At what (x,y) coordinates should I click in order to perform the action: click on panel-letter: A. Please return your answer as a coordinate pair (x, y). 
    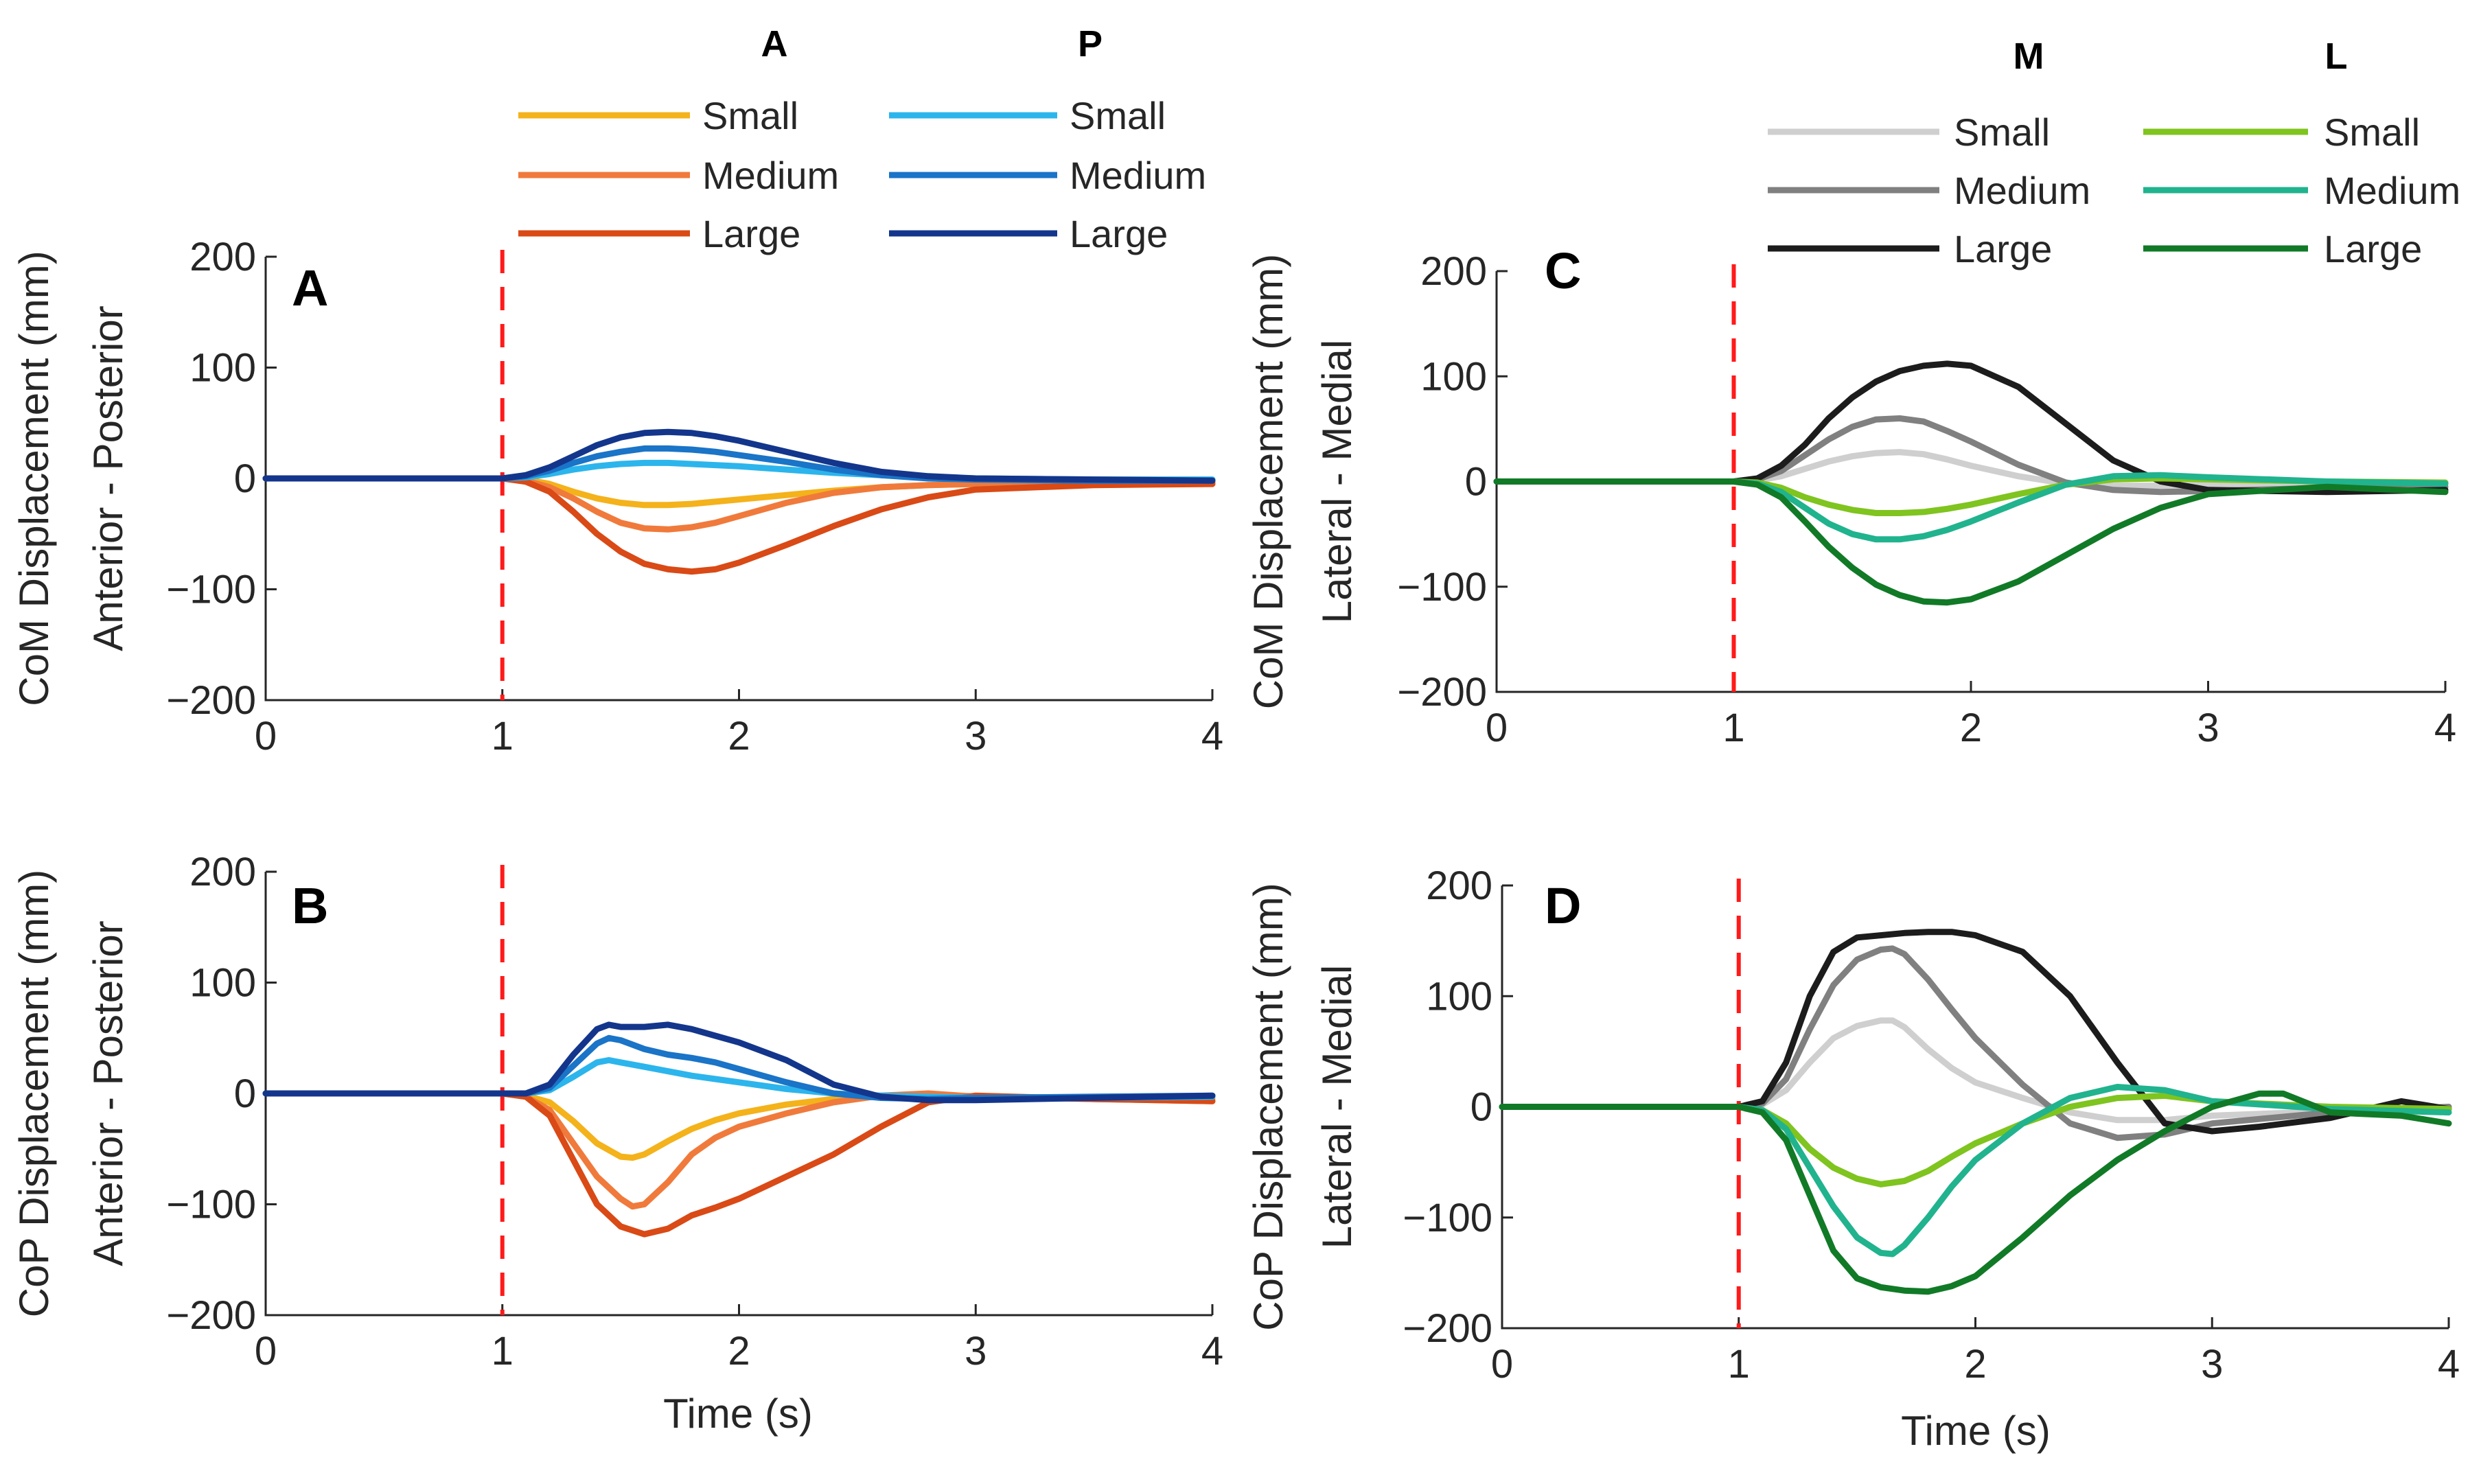
    Looking at the image, I should click on (310, 287).